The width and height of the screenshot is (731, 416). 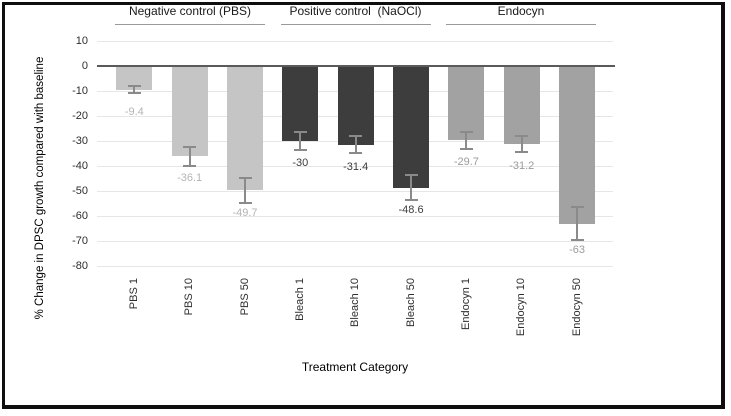 What do you see at coordinates (521, 307) in the screenshot?
I see `x-category-label: Endocyn 10` at bounding box center [521, 307].